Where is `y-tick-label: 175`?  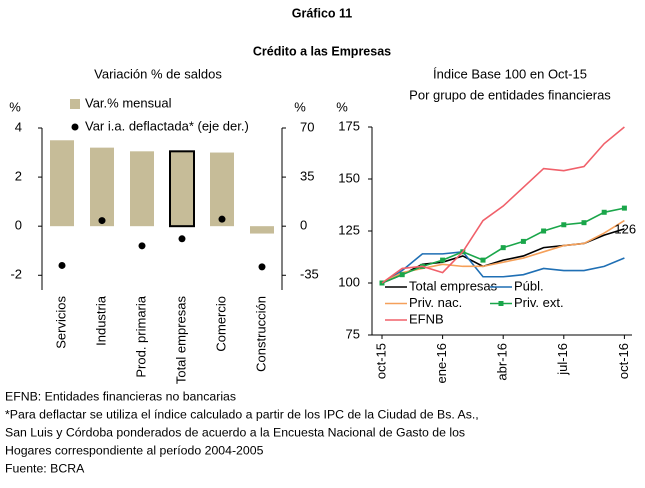
y-tick-label: 175 is located at coordinates (349, 125).